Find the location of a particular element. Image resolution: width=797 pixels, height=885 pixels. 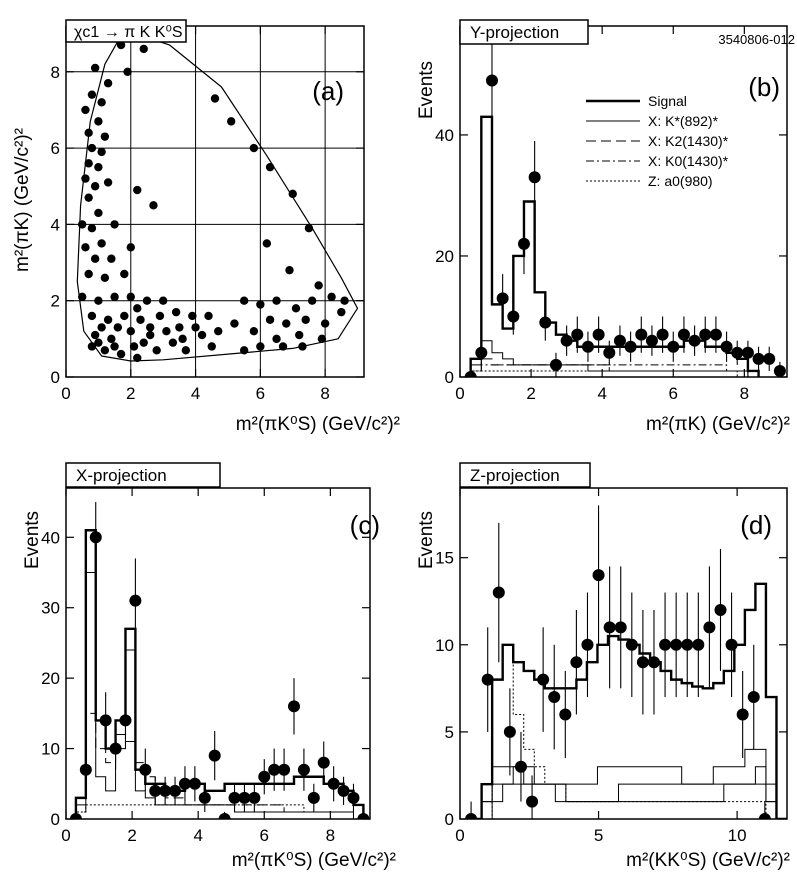

legend-label: Z: a0(980) is located at coordinates (680, 181).